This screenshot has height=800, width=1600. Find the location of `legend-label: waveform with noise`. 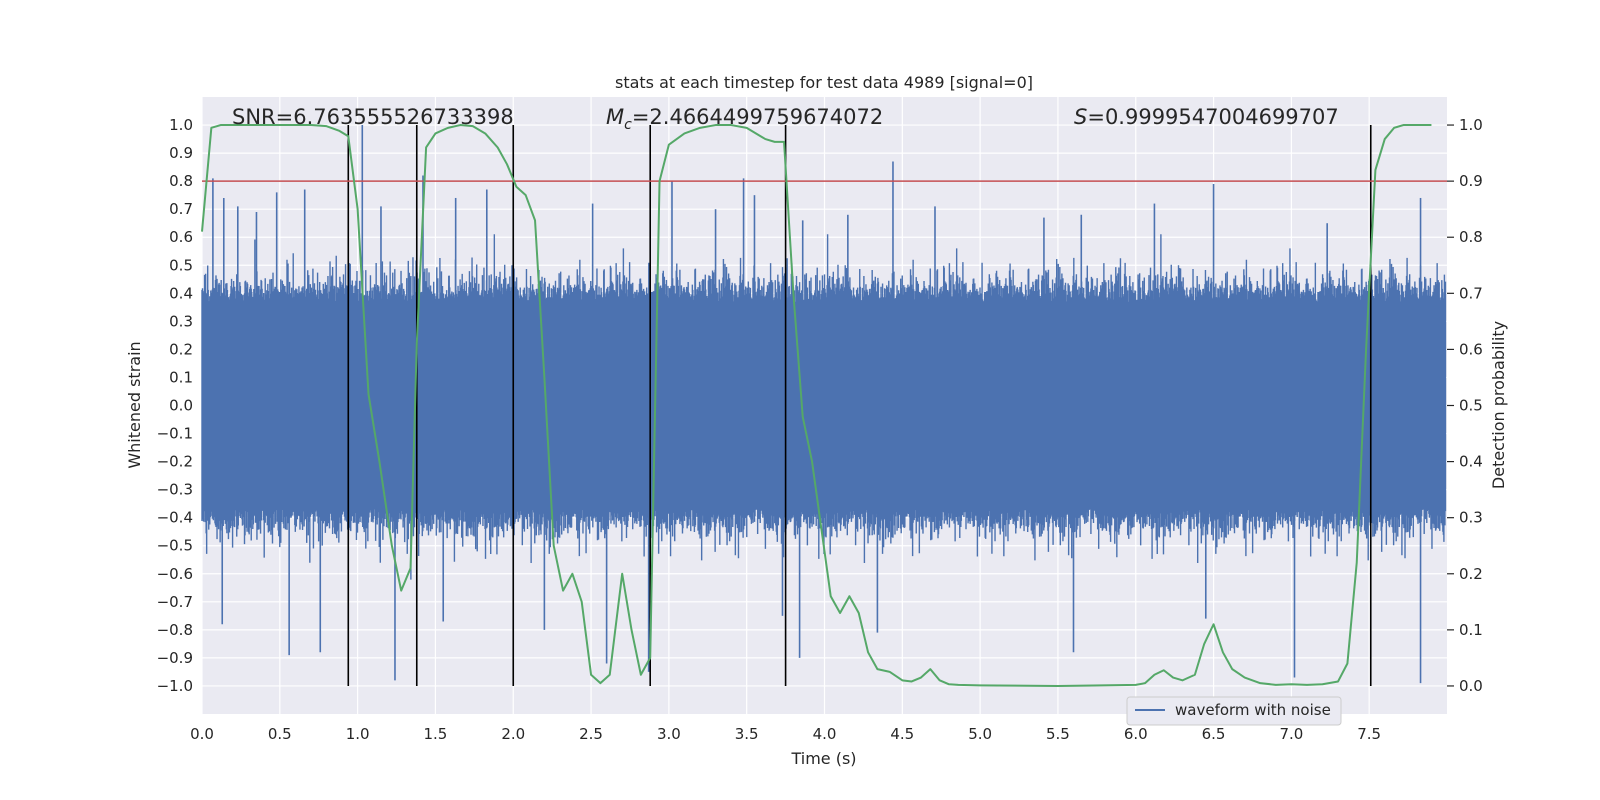

legend-label: waveform with noise is located at coordinates (1253, 710).